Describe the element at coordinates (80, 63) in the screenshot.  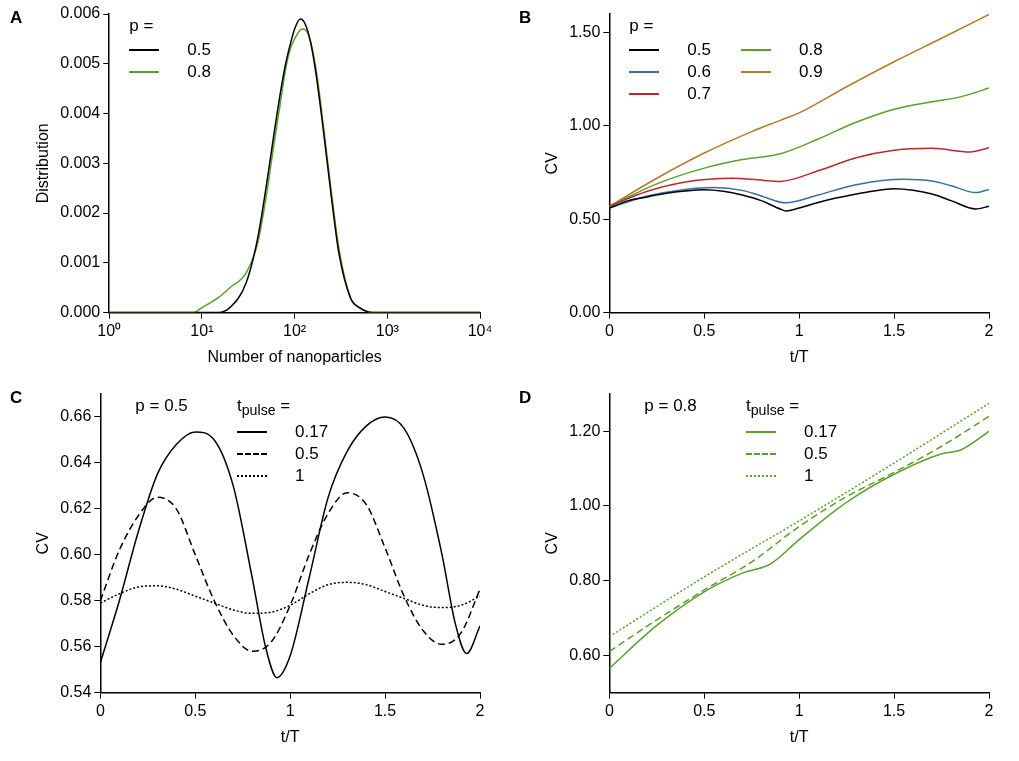
I see `y-tick-label: 0.005` at that location.